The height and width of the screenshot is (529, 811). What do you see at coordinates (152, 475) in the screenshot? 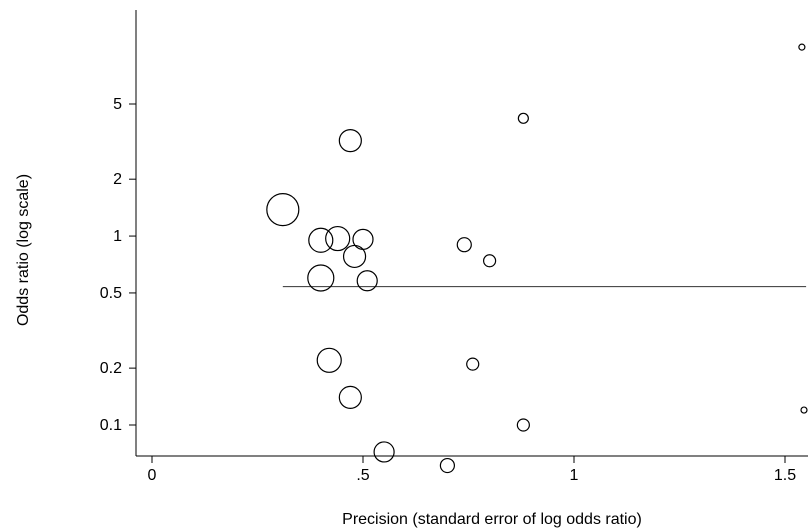
I see `x-tick-label: 0` at bounding box center [152, 475].